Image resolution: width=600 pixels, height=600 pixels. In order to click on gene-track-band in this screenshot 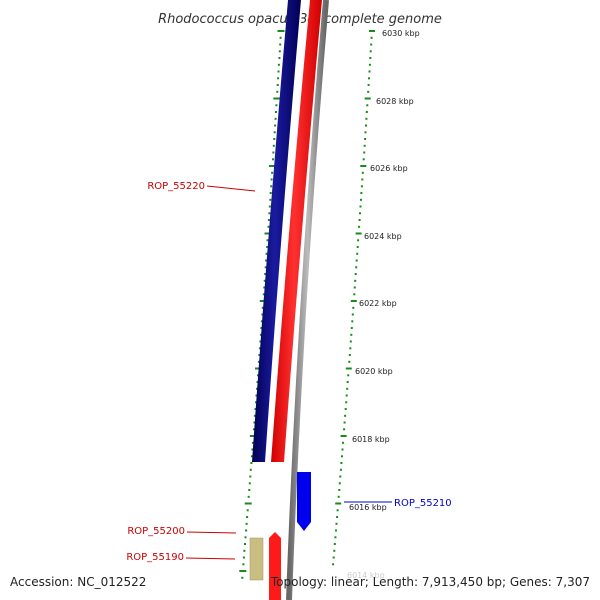, I will do `click(277, 231)`.